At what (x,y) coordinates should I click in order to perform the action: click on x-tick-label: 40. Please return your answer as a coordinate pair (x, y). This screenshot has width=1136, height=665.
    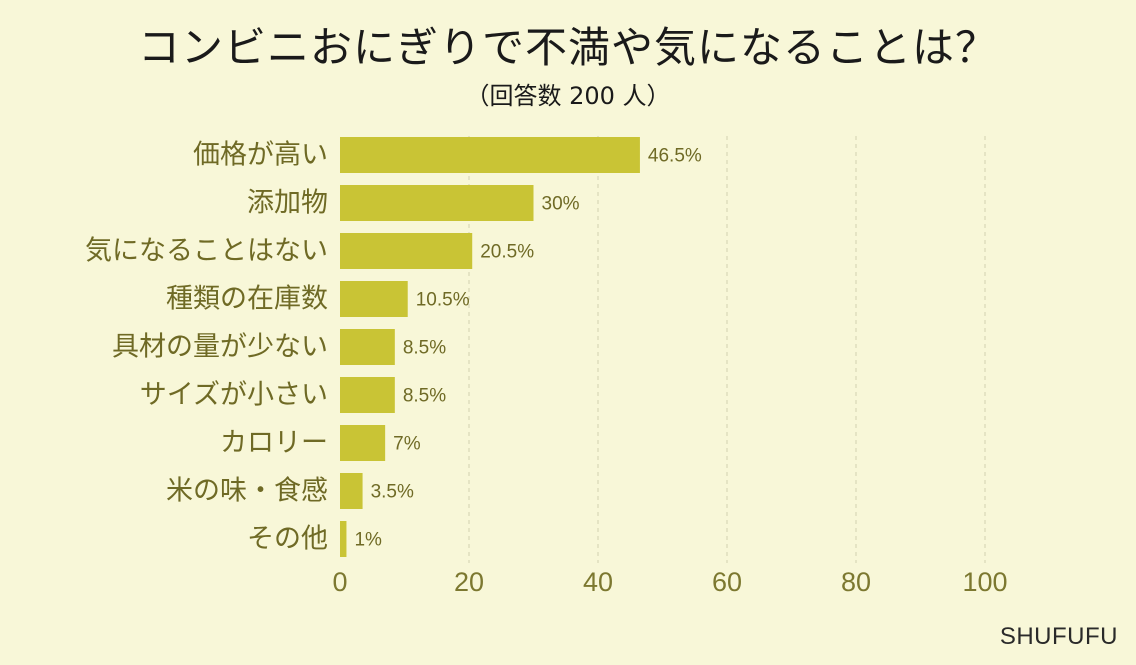
    Looking at the image, I should click on (598, 582).